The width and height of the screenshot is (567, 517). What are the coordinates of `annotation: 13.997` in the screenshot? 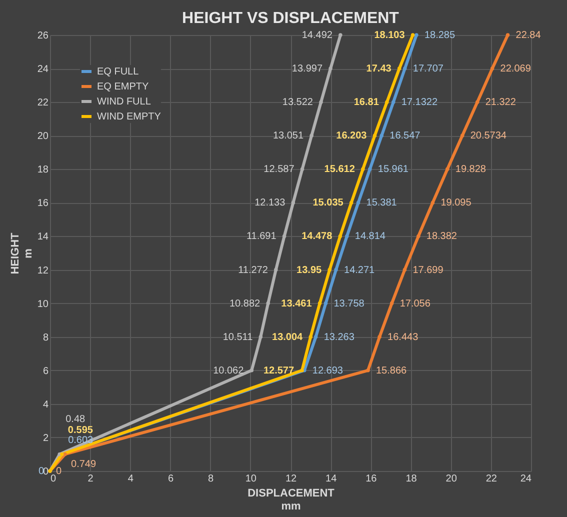 It's located at (307, 69).